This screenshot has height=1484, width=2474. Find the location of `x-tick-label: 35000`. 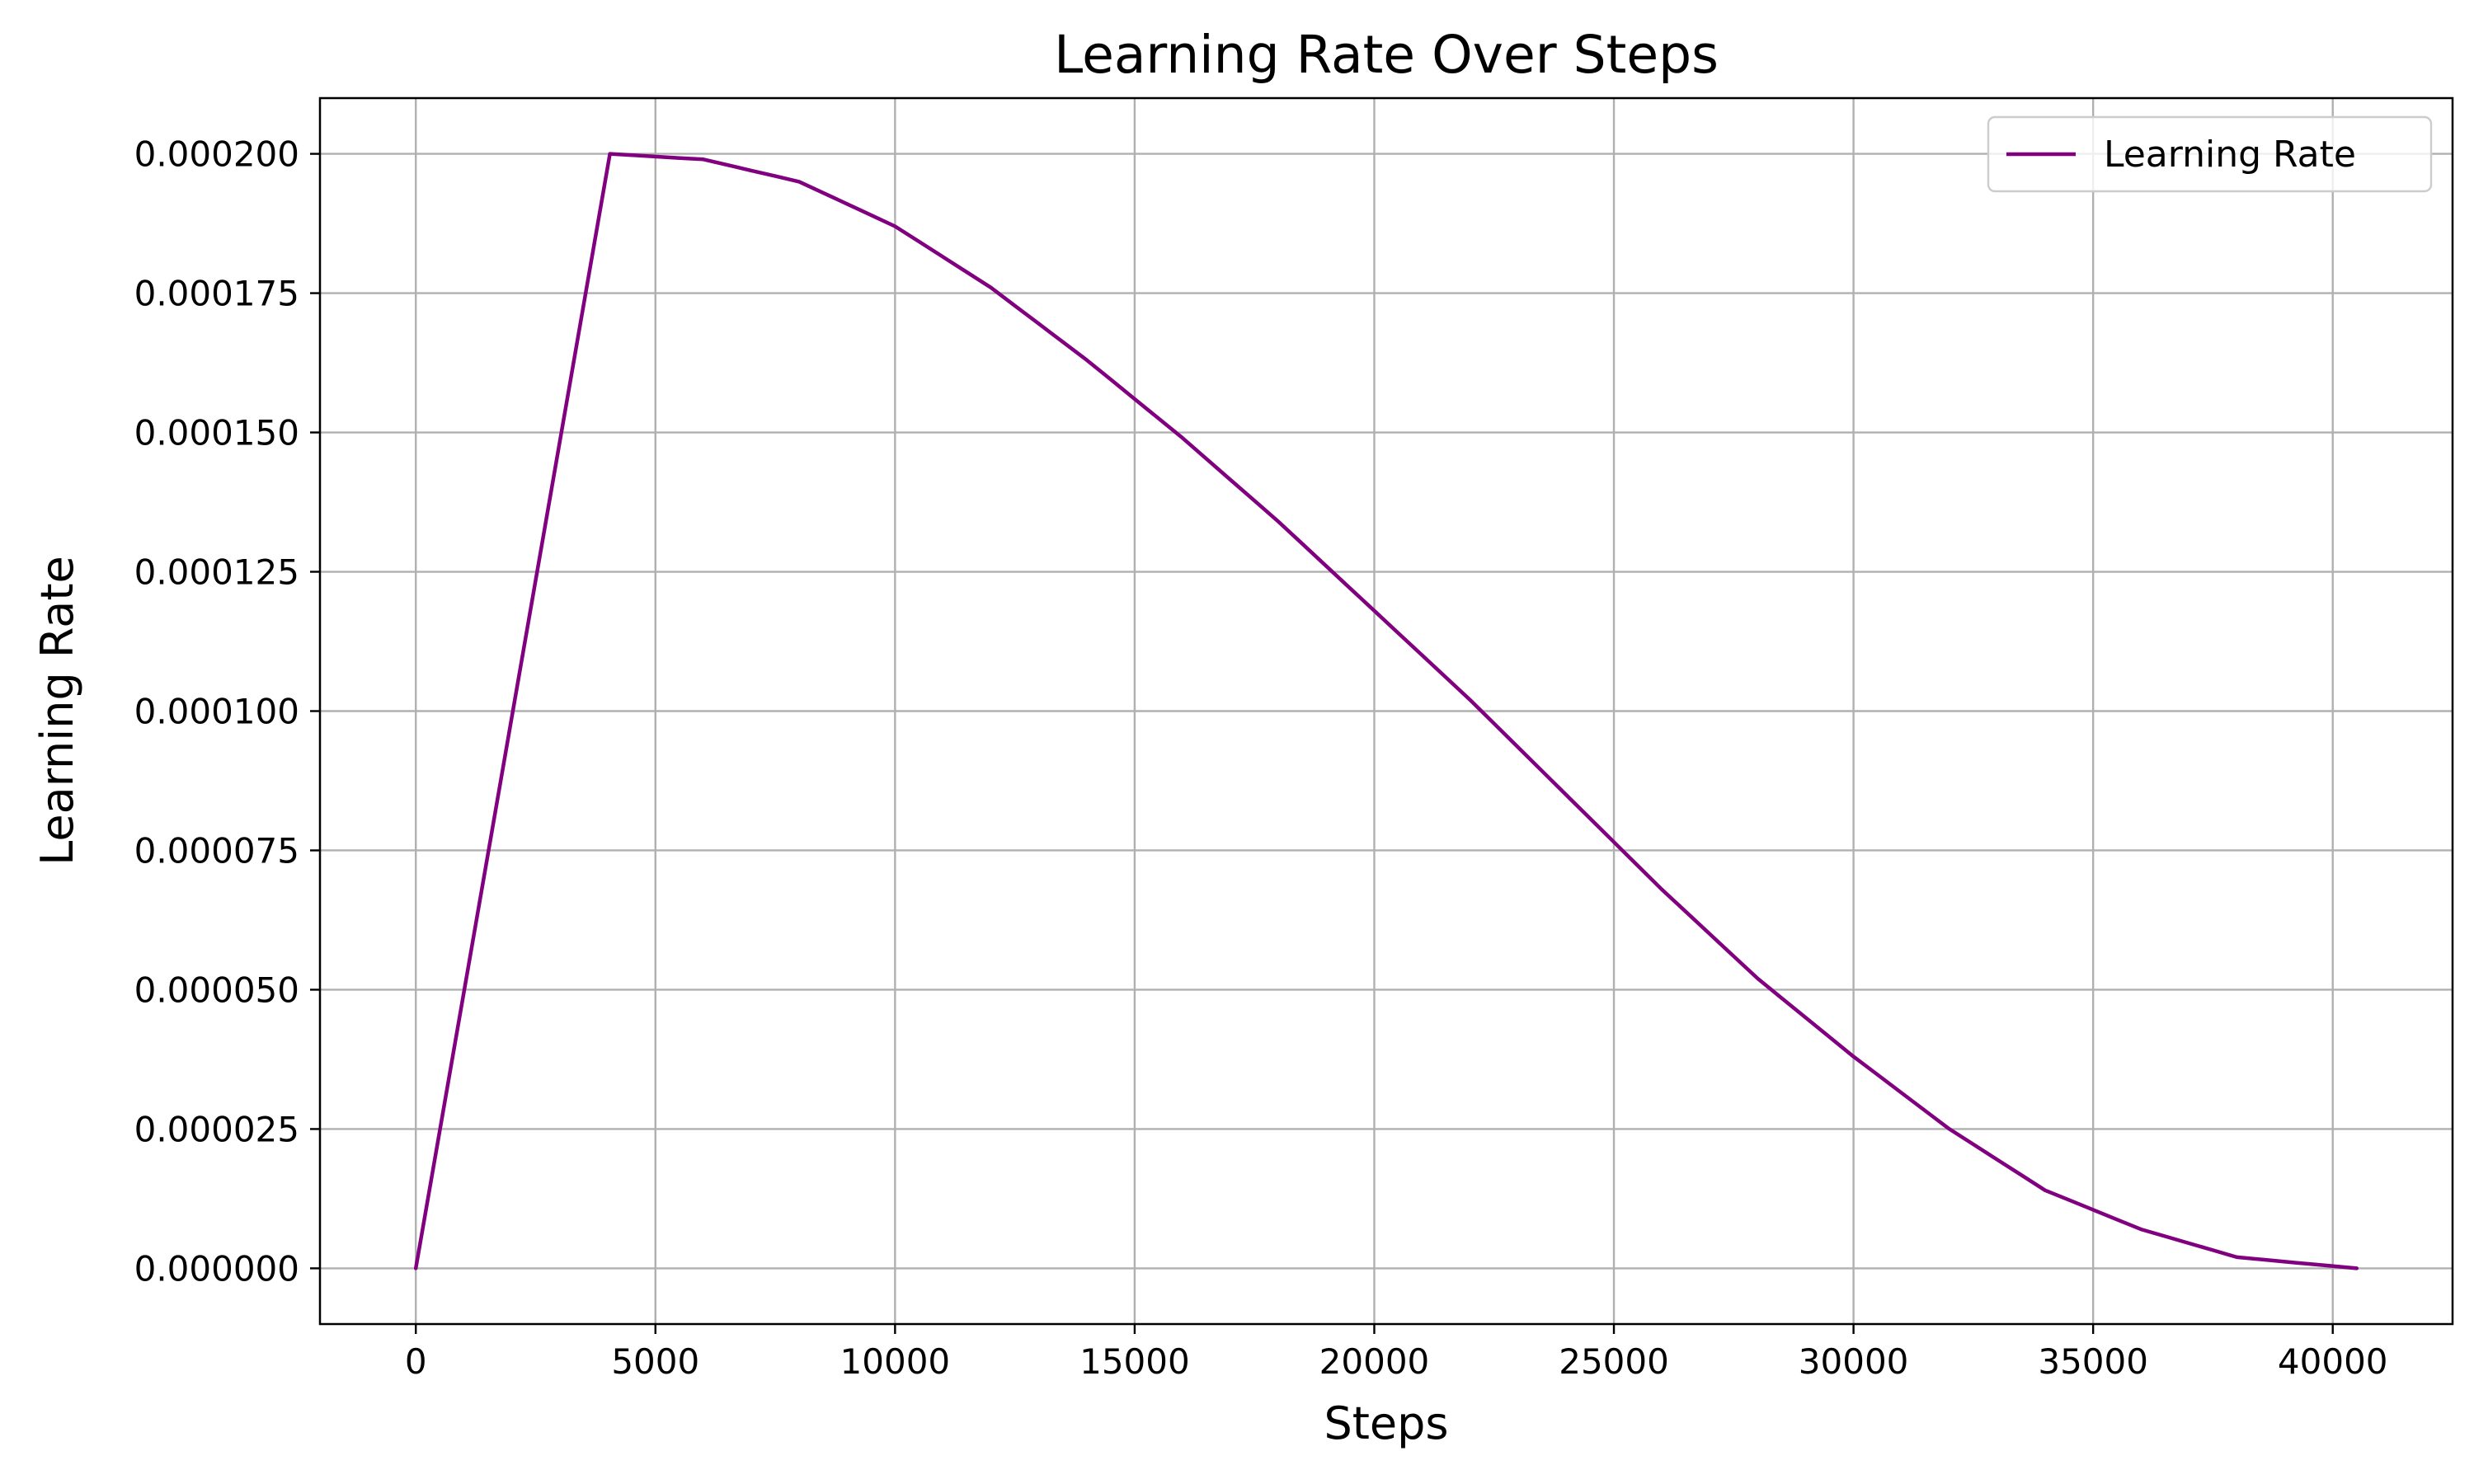

x-tick-label: 35000 is located at coordinates (2093, 1361).